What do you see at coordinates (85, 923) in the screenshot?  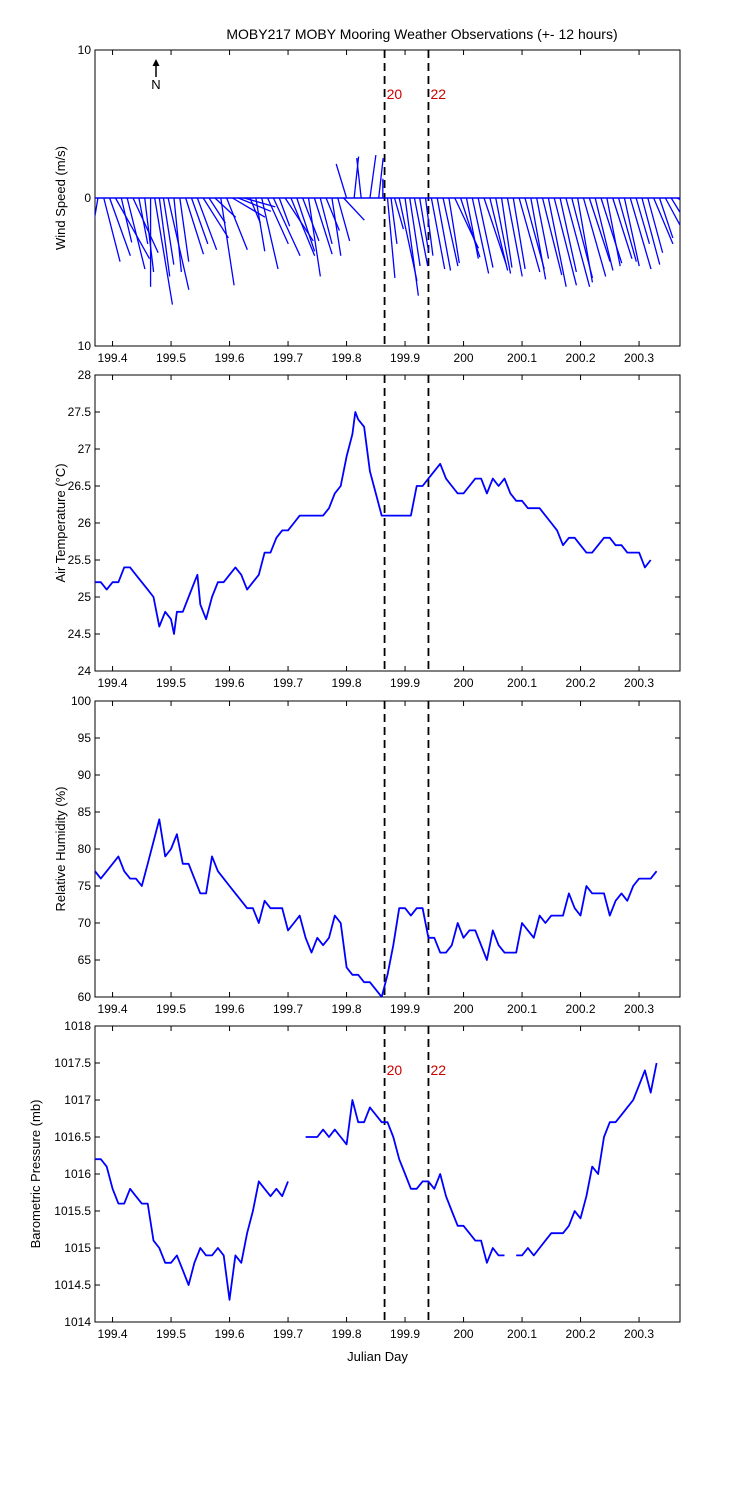 I see `y-tick-label: 70` at bounding box center [85, 923].